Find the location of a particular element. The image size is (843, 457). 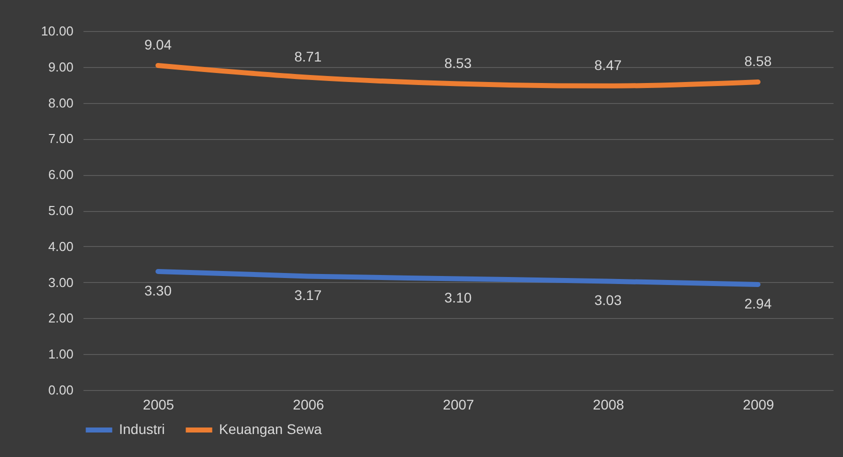

data-label: 3.10 is located at coordinates (458, 298).